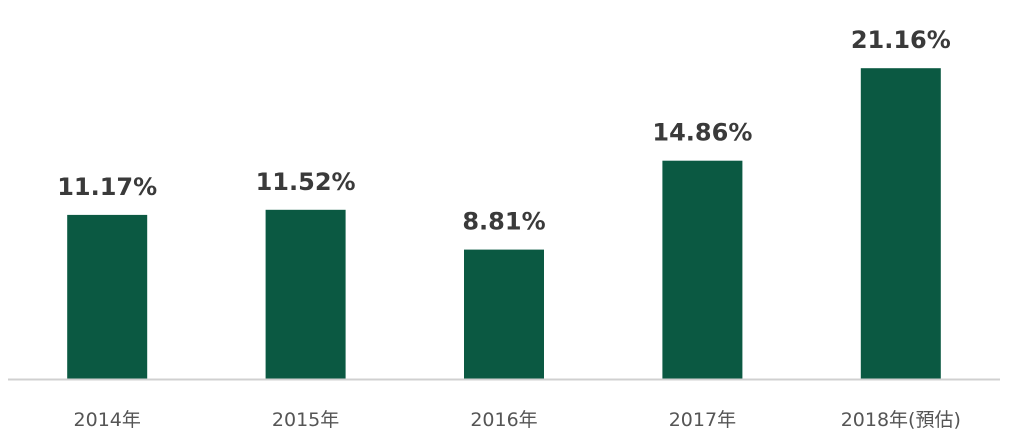 The width and height of the screenshot is (1009, 444). Describe the element at coordinates (901, 420) in the screenshot. I see `x-tick-label-4: 2018年(預估)` at that location.